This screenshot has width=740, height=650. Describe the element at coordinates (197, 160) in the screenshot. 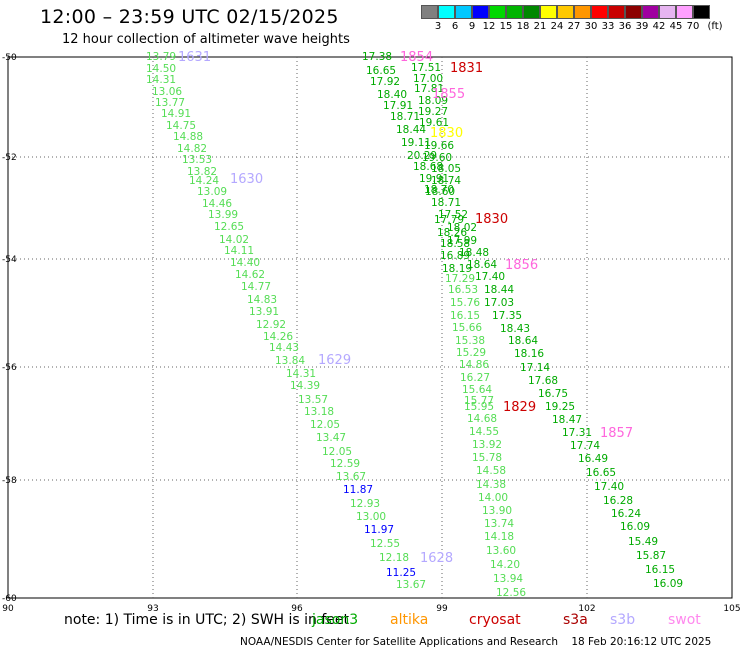

I see `wave-height-value: 13.53` at that location.